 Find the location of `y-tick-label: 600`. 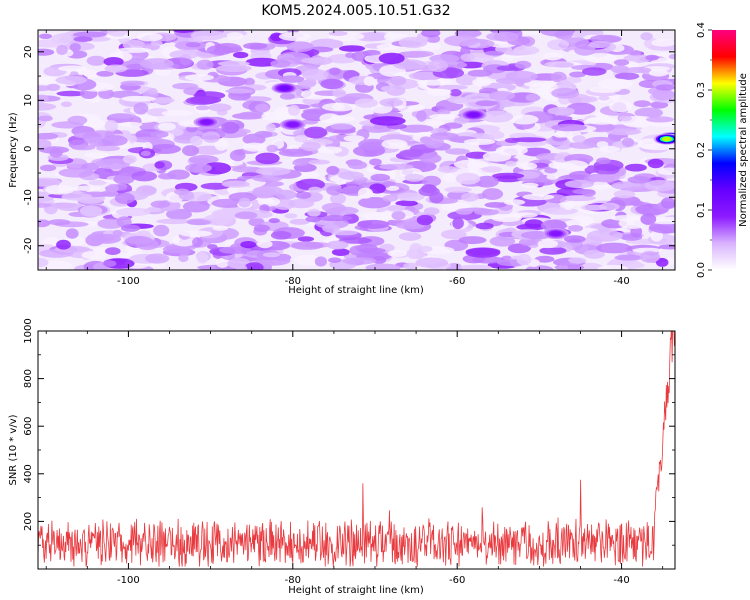

y-tick-label: 600 is located at coordinates (28, 426).